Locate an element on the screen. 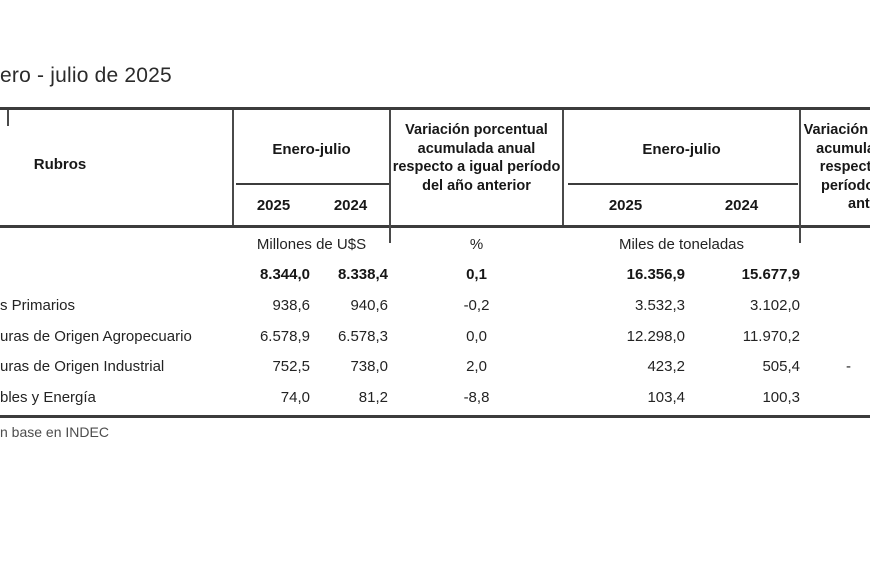  unit-percent: % is located at coordinates (476, 244).